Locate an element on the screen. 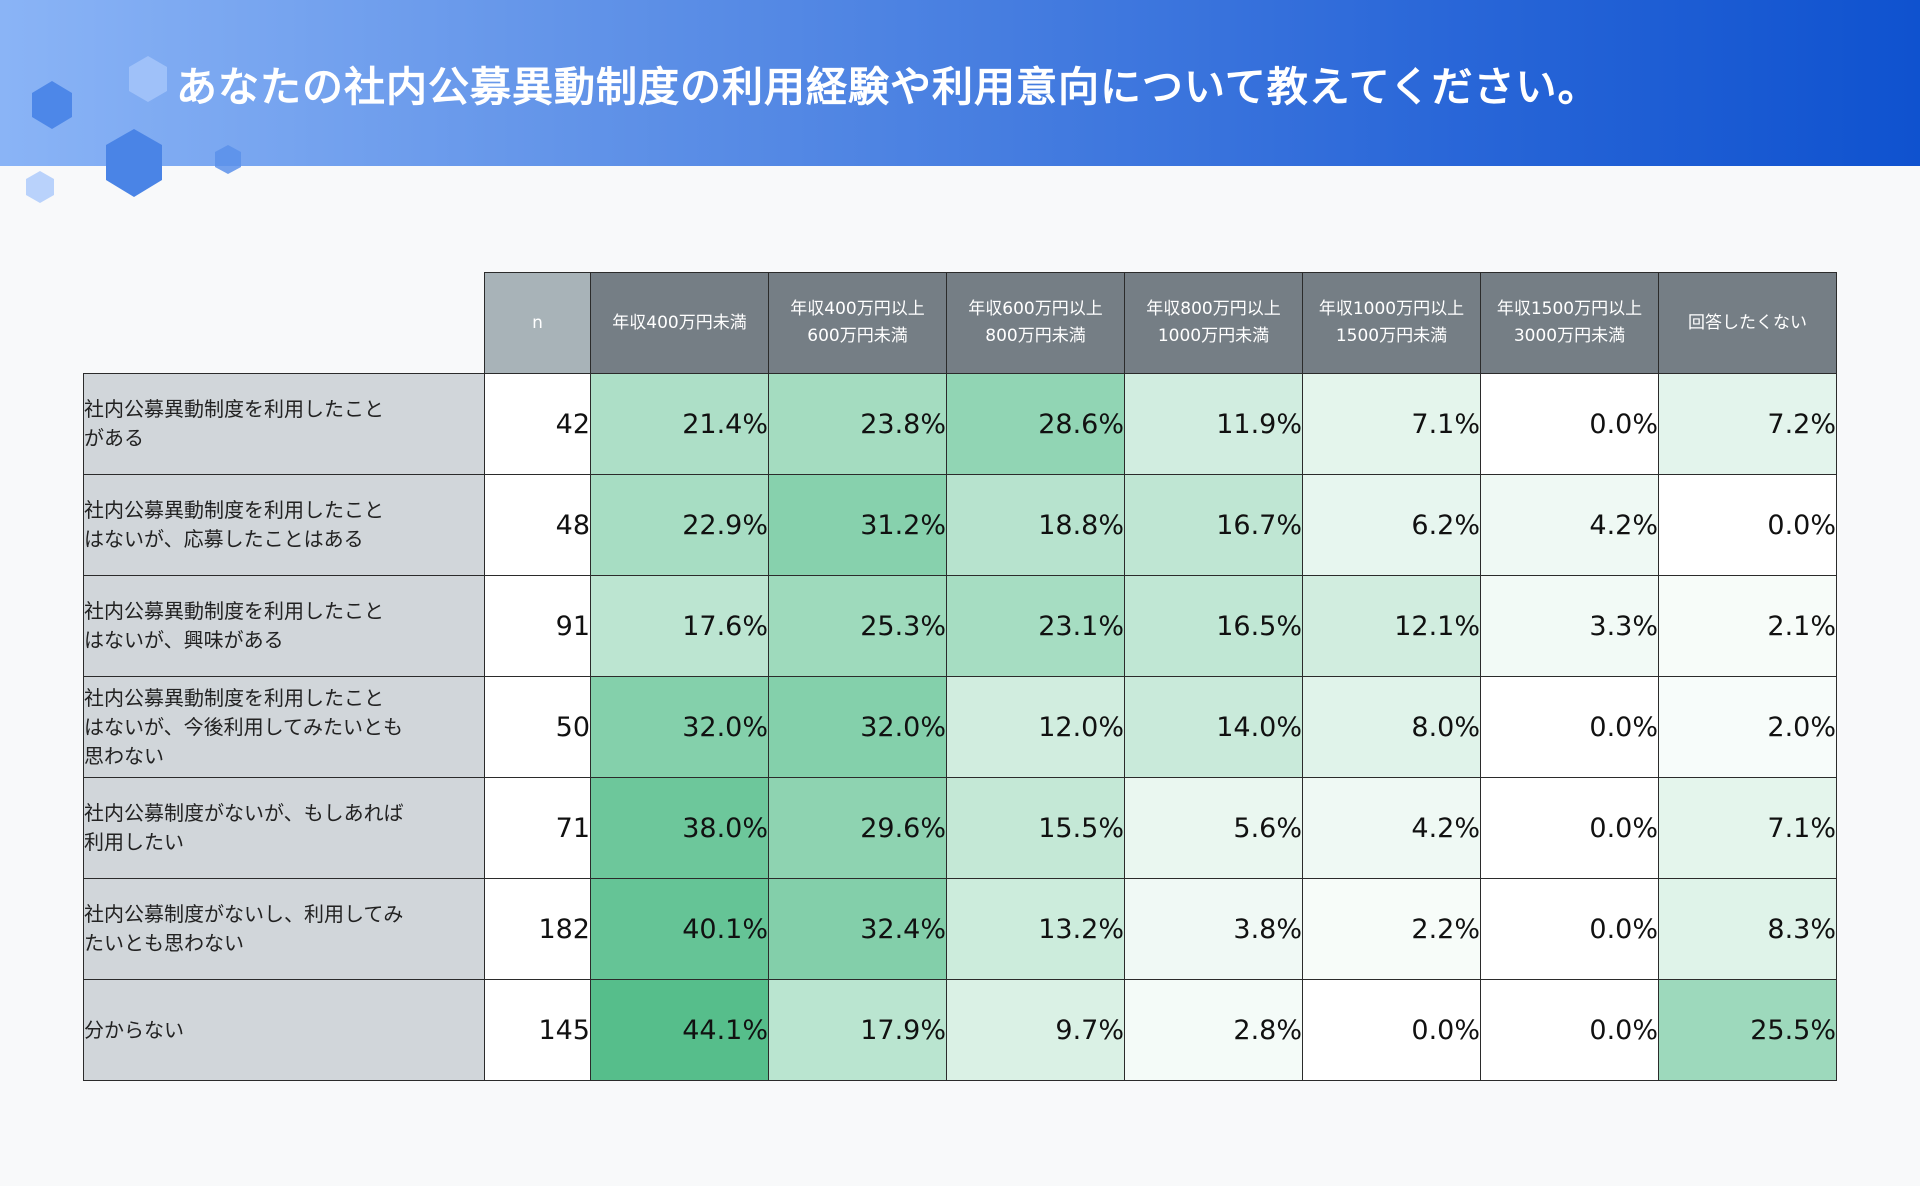  heat-cell: 3.3% is located at coordinates (1569, 626).